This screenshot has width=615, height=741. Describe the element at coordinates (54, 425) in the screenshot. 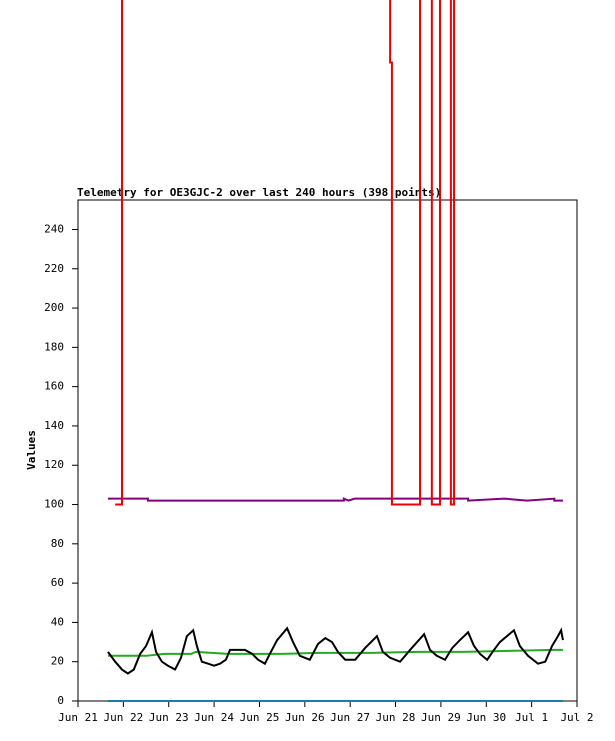

I see `y-tick-label: 140` at that location.